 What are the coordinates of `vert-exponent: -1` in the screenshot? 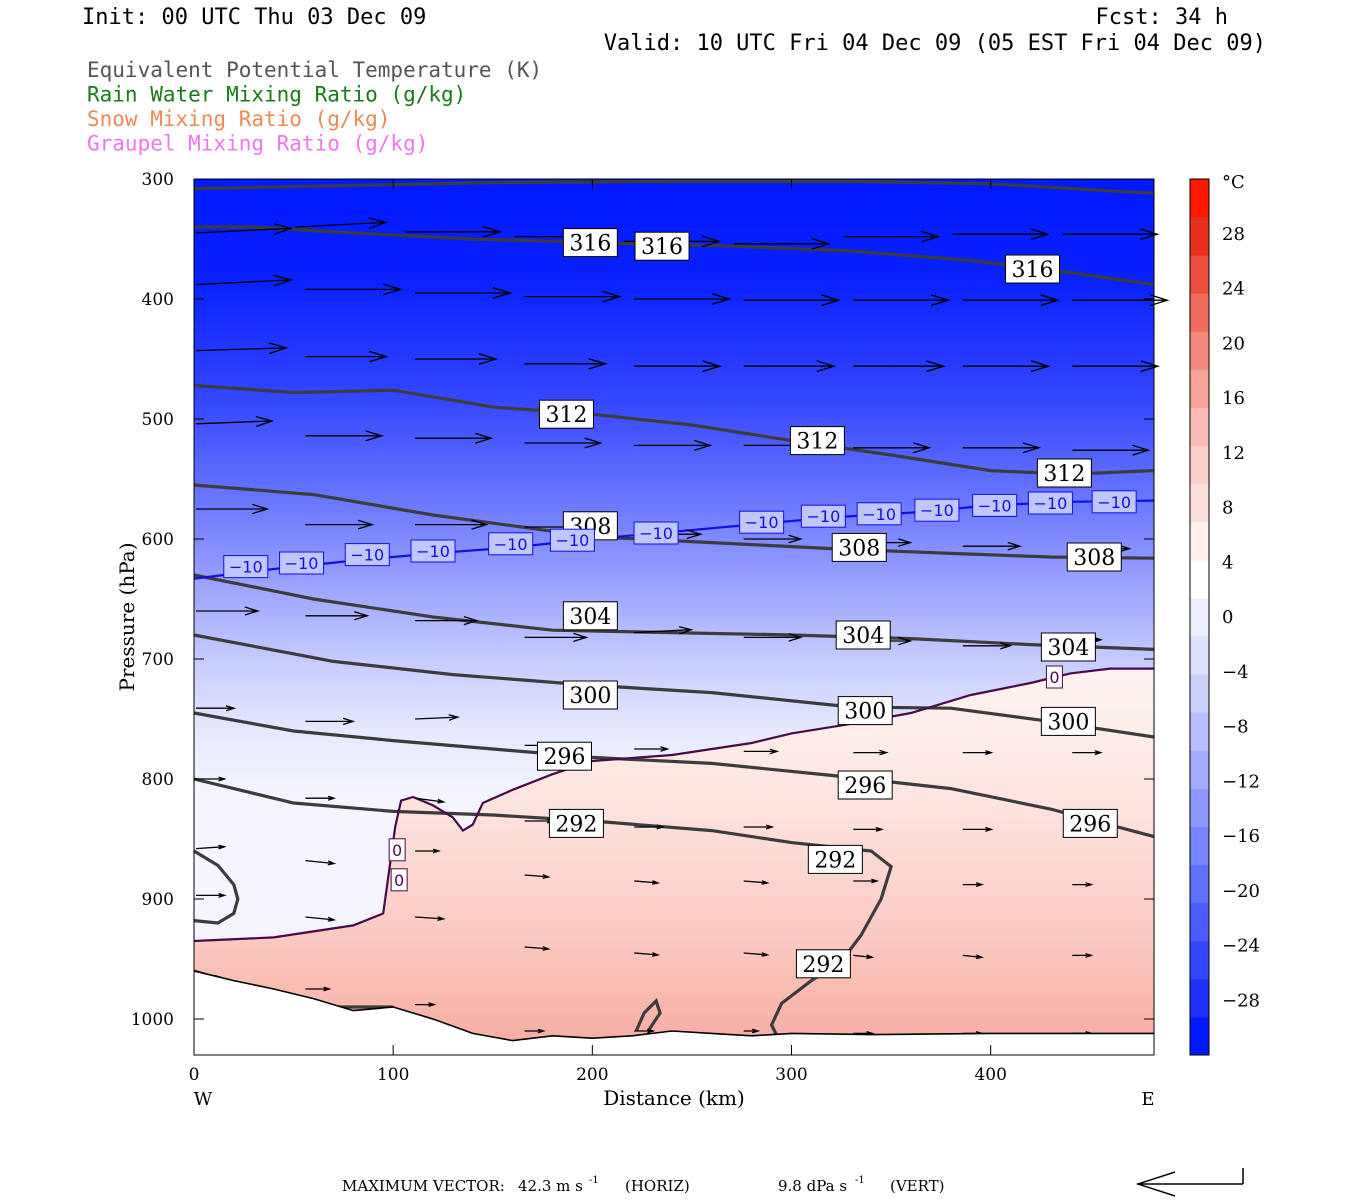 It's located at (860, 1180).